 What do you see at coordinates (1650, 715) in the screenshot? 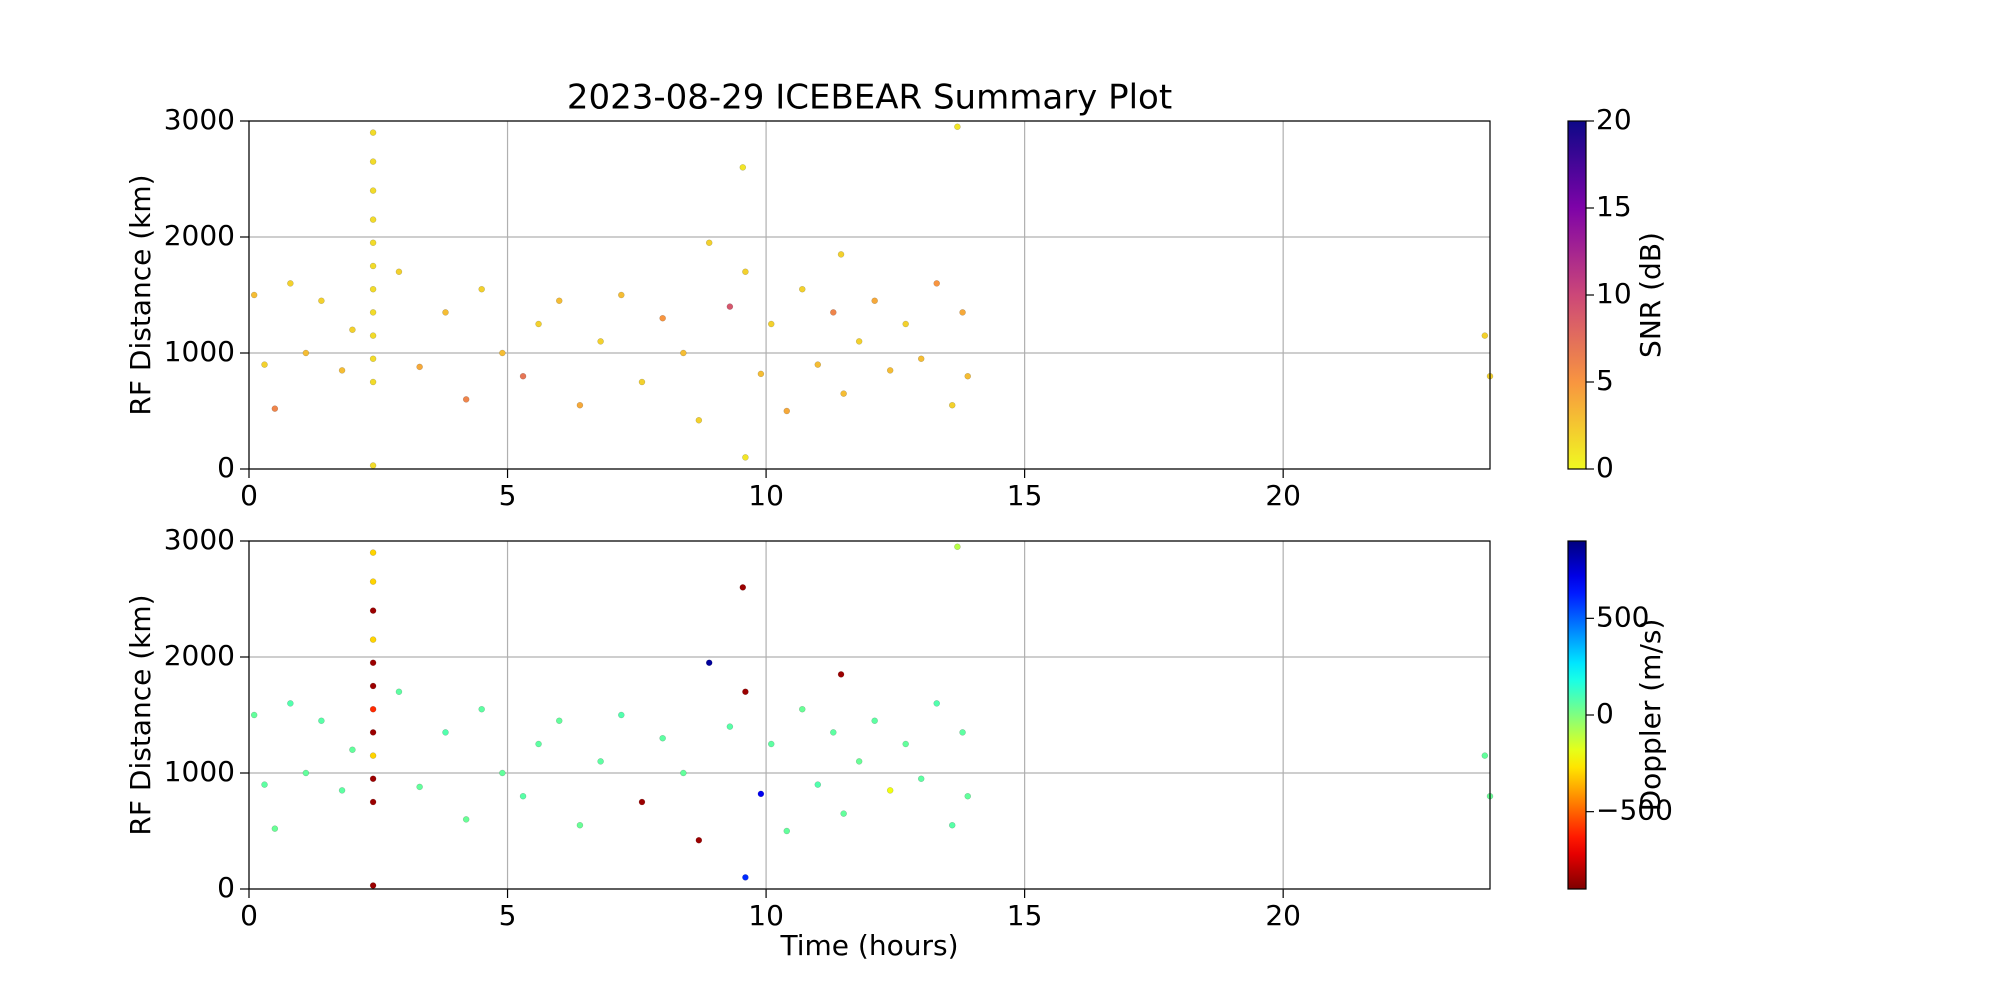
I see `colorbar-label: Doppler (m/s)` at bounding box center [1650, 715].